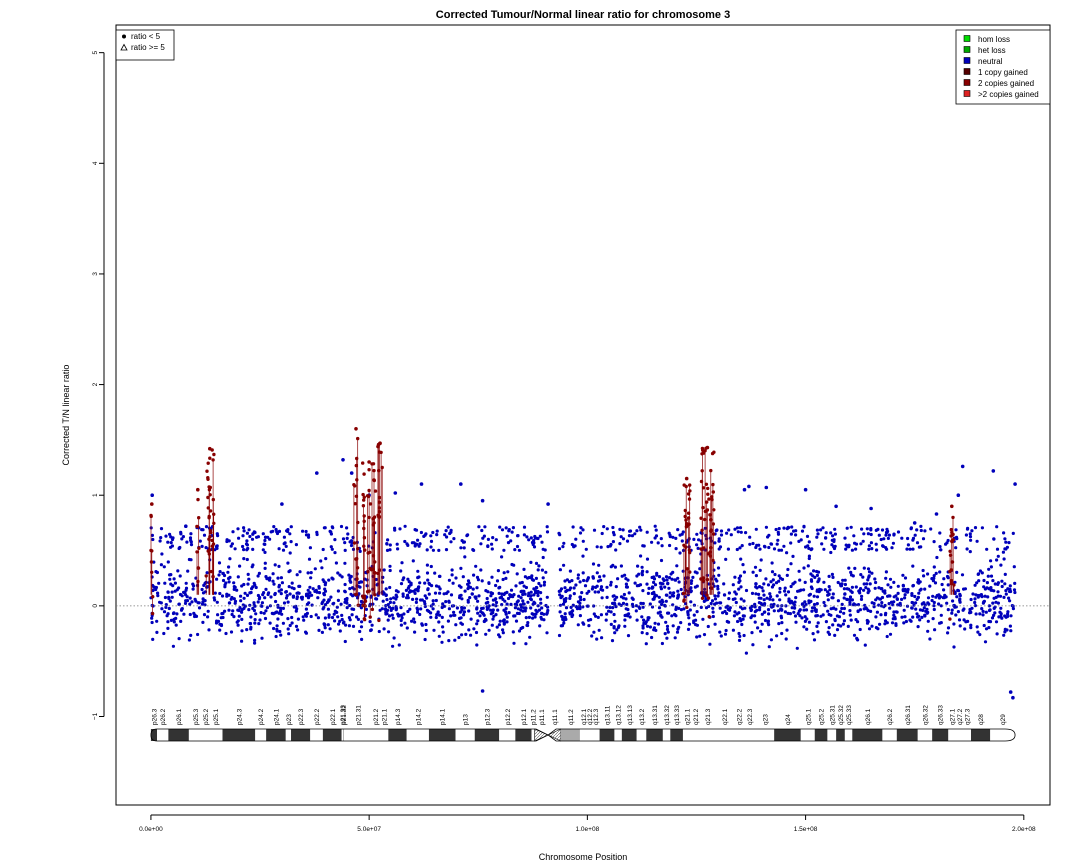 The image size is (1080, 864). Describe the element at coordinates (418, 716) in the screenshot. I see `band-label: p14.2` at that location.